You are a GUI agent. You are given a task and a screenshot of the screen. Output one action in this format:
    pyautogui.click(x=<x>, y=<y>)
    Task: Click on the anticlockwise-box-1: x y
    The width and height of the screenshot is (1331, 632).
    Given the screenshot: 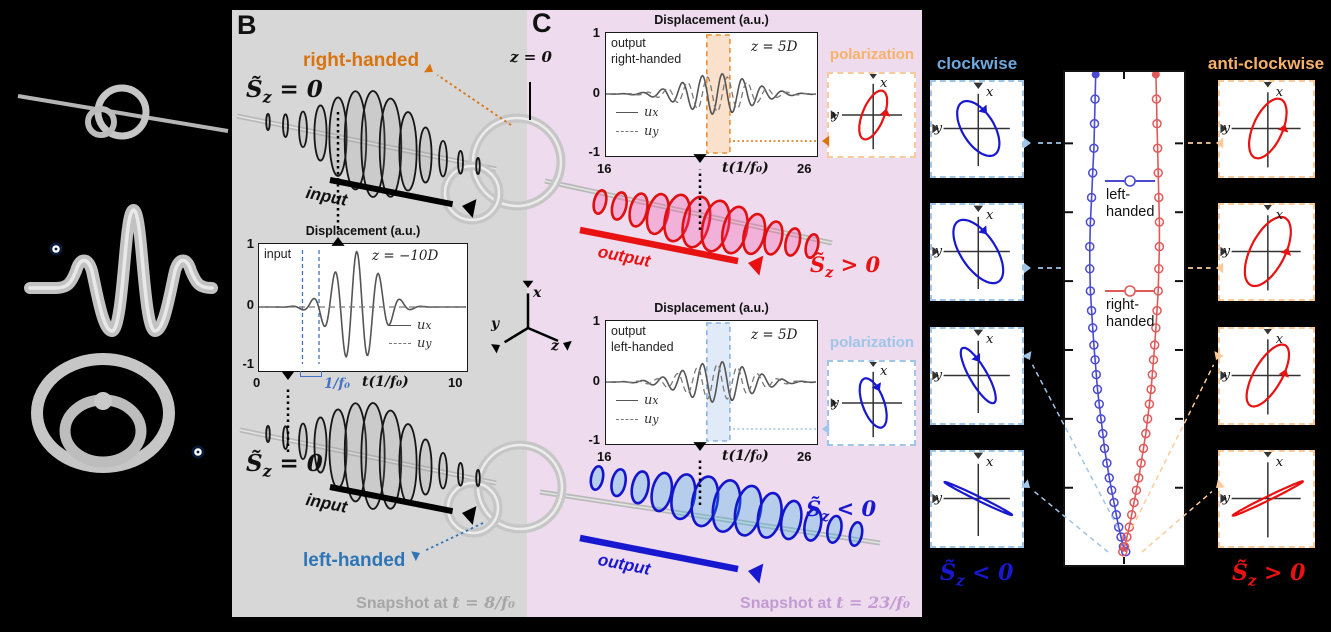 What is the action you would take?
    pyautogui.click(x=1266, y=129)
    